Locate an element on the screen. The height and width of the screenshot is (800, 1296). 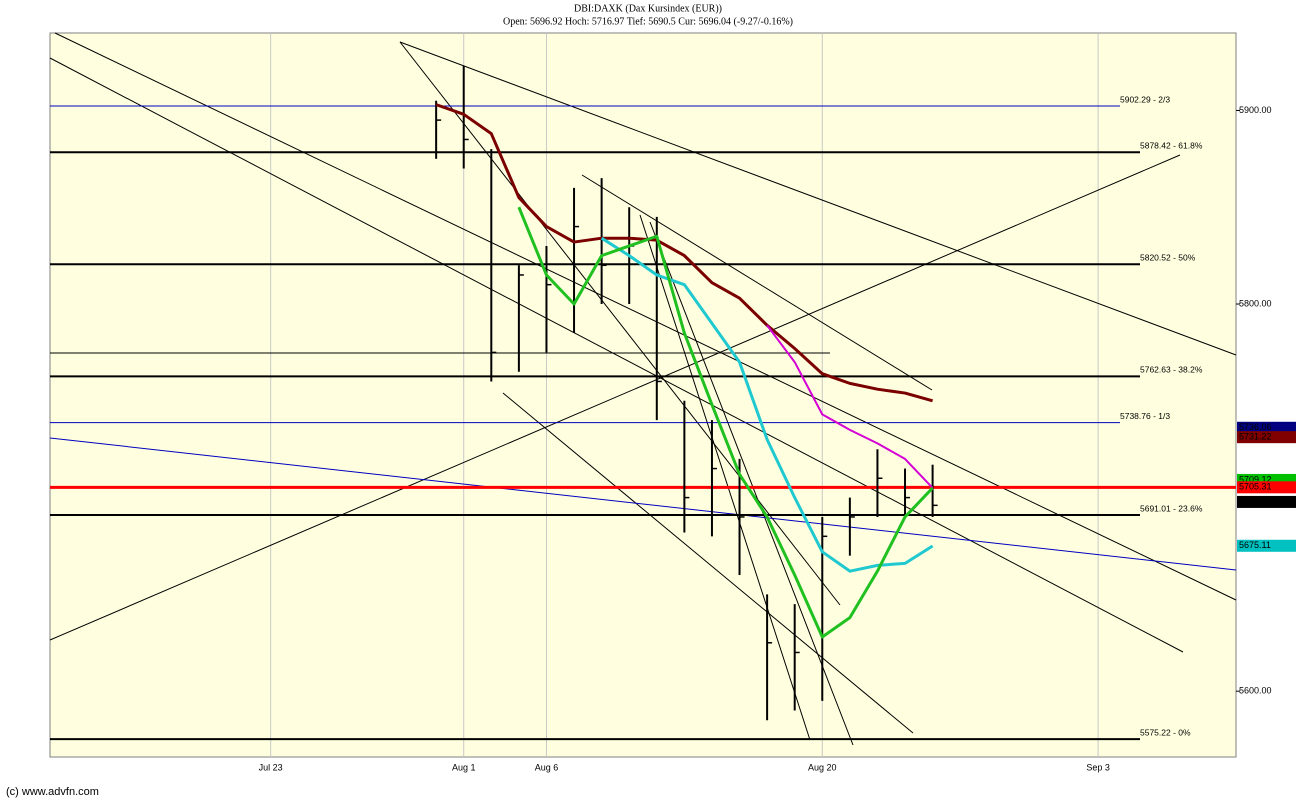
price-marker-label: 5709.12 is located at coordinates (1255, 479).